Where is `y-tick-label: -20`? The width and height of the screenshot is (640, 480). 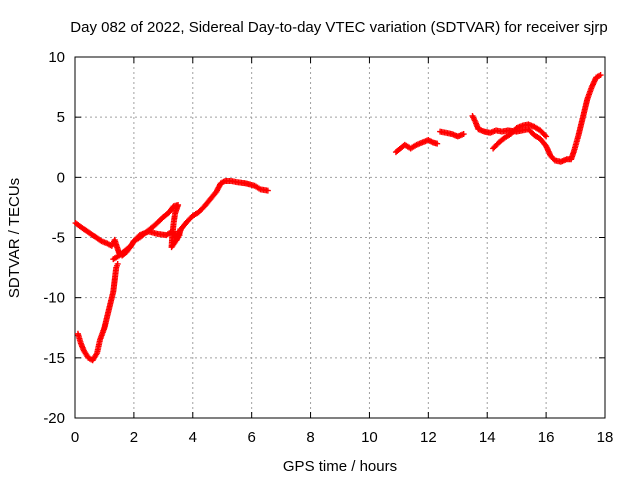
y-tick-label: -20 is located at coordinates (54, 418).